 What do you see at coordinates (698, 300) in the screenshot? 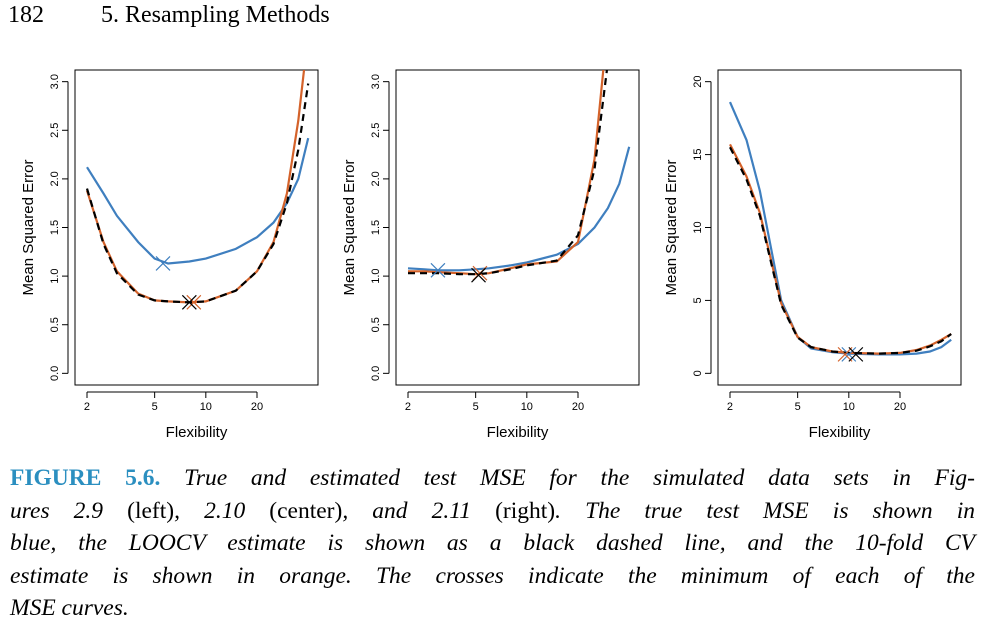
I see `y-tick-label: 5` at bounding box center [698, 300].